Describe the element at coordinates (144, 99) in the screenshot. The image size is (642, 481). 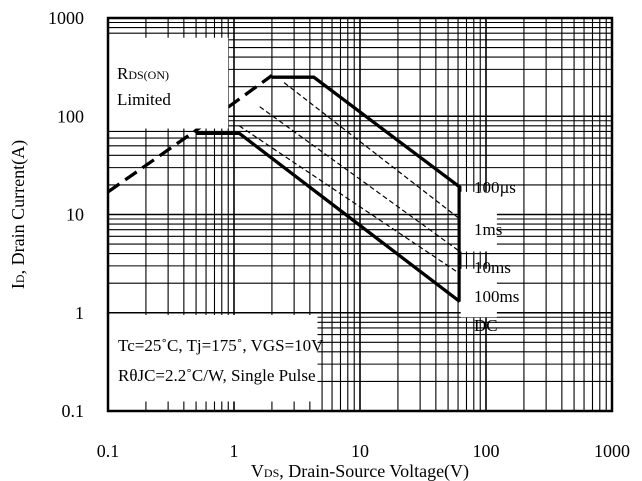
I see `rds-on-limited-label: Limited` at that location.